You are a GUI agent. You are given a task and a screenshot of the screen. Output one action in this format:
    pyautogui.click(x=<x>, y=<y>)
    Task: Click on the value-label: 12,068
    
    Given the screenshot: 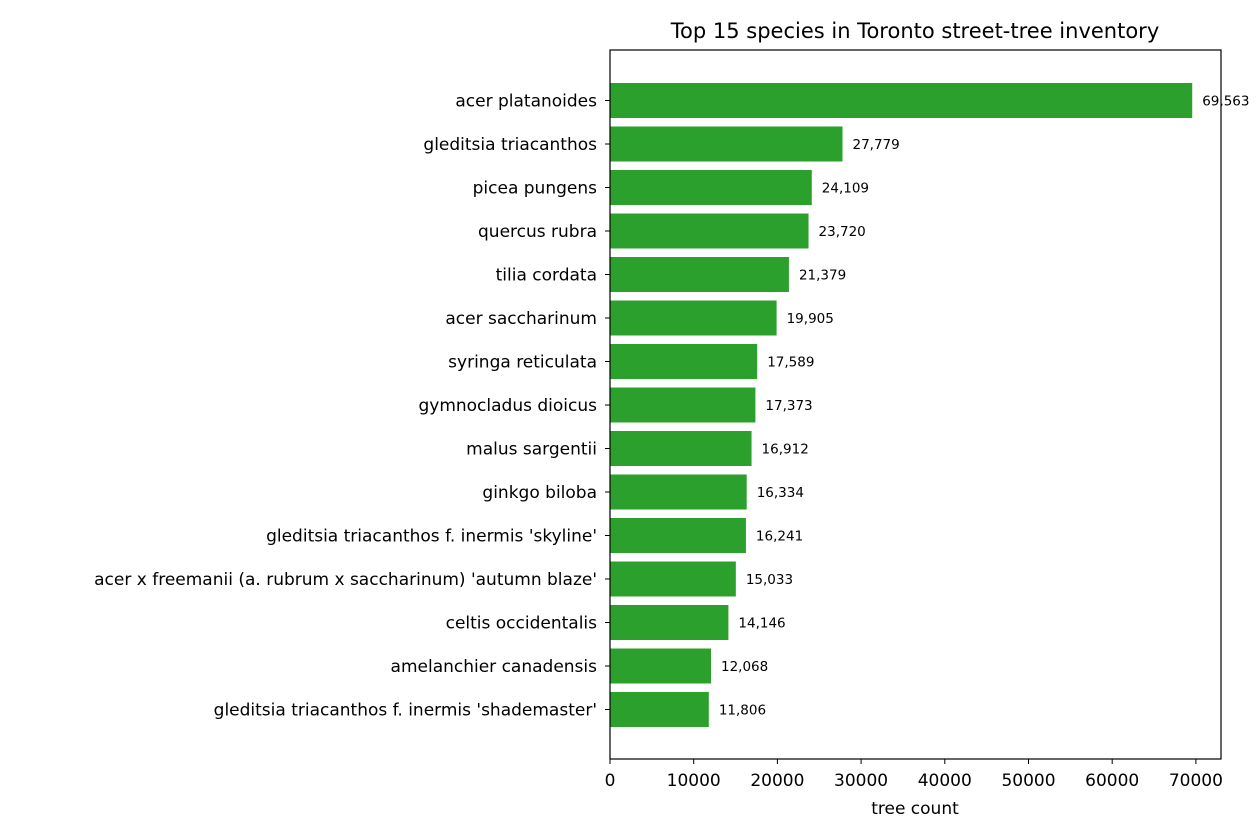 What is the action you would take?
    pyautogui.click(x=744, y=667)
    